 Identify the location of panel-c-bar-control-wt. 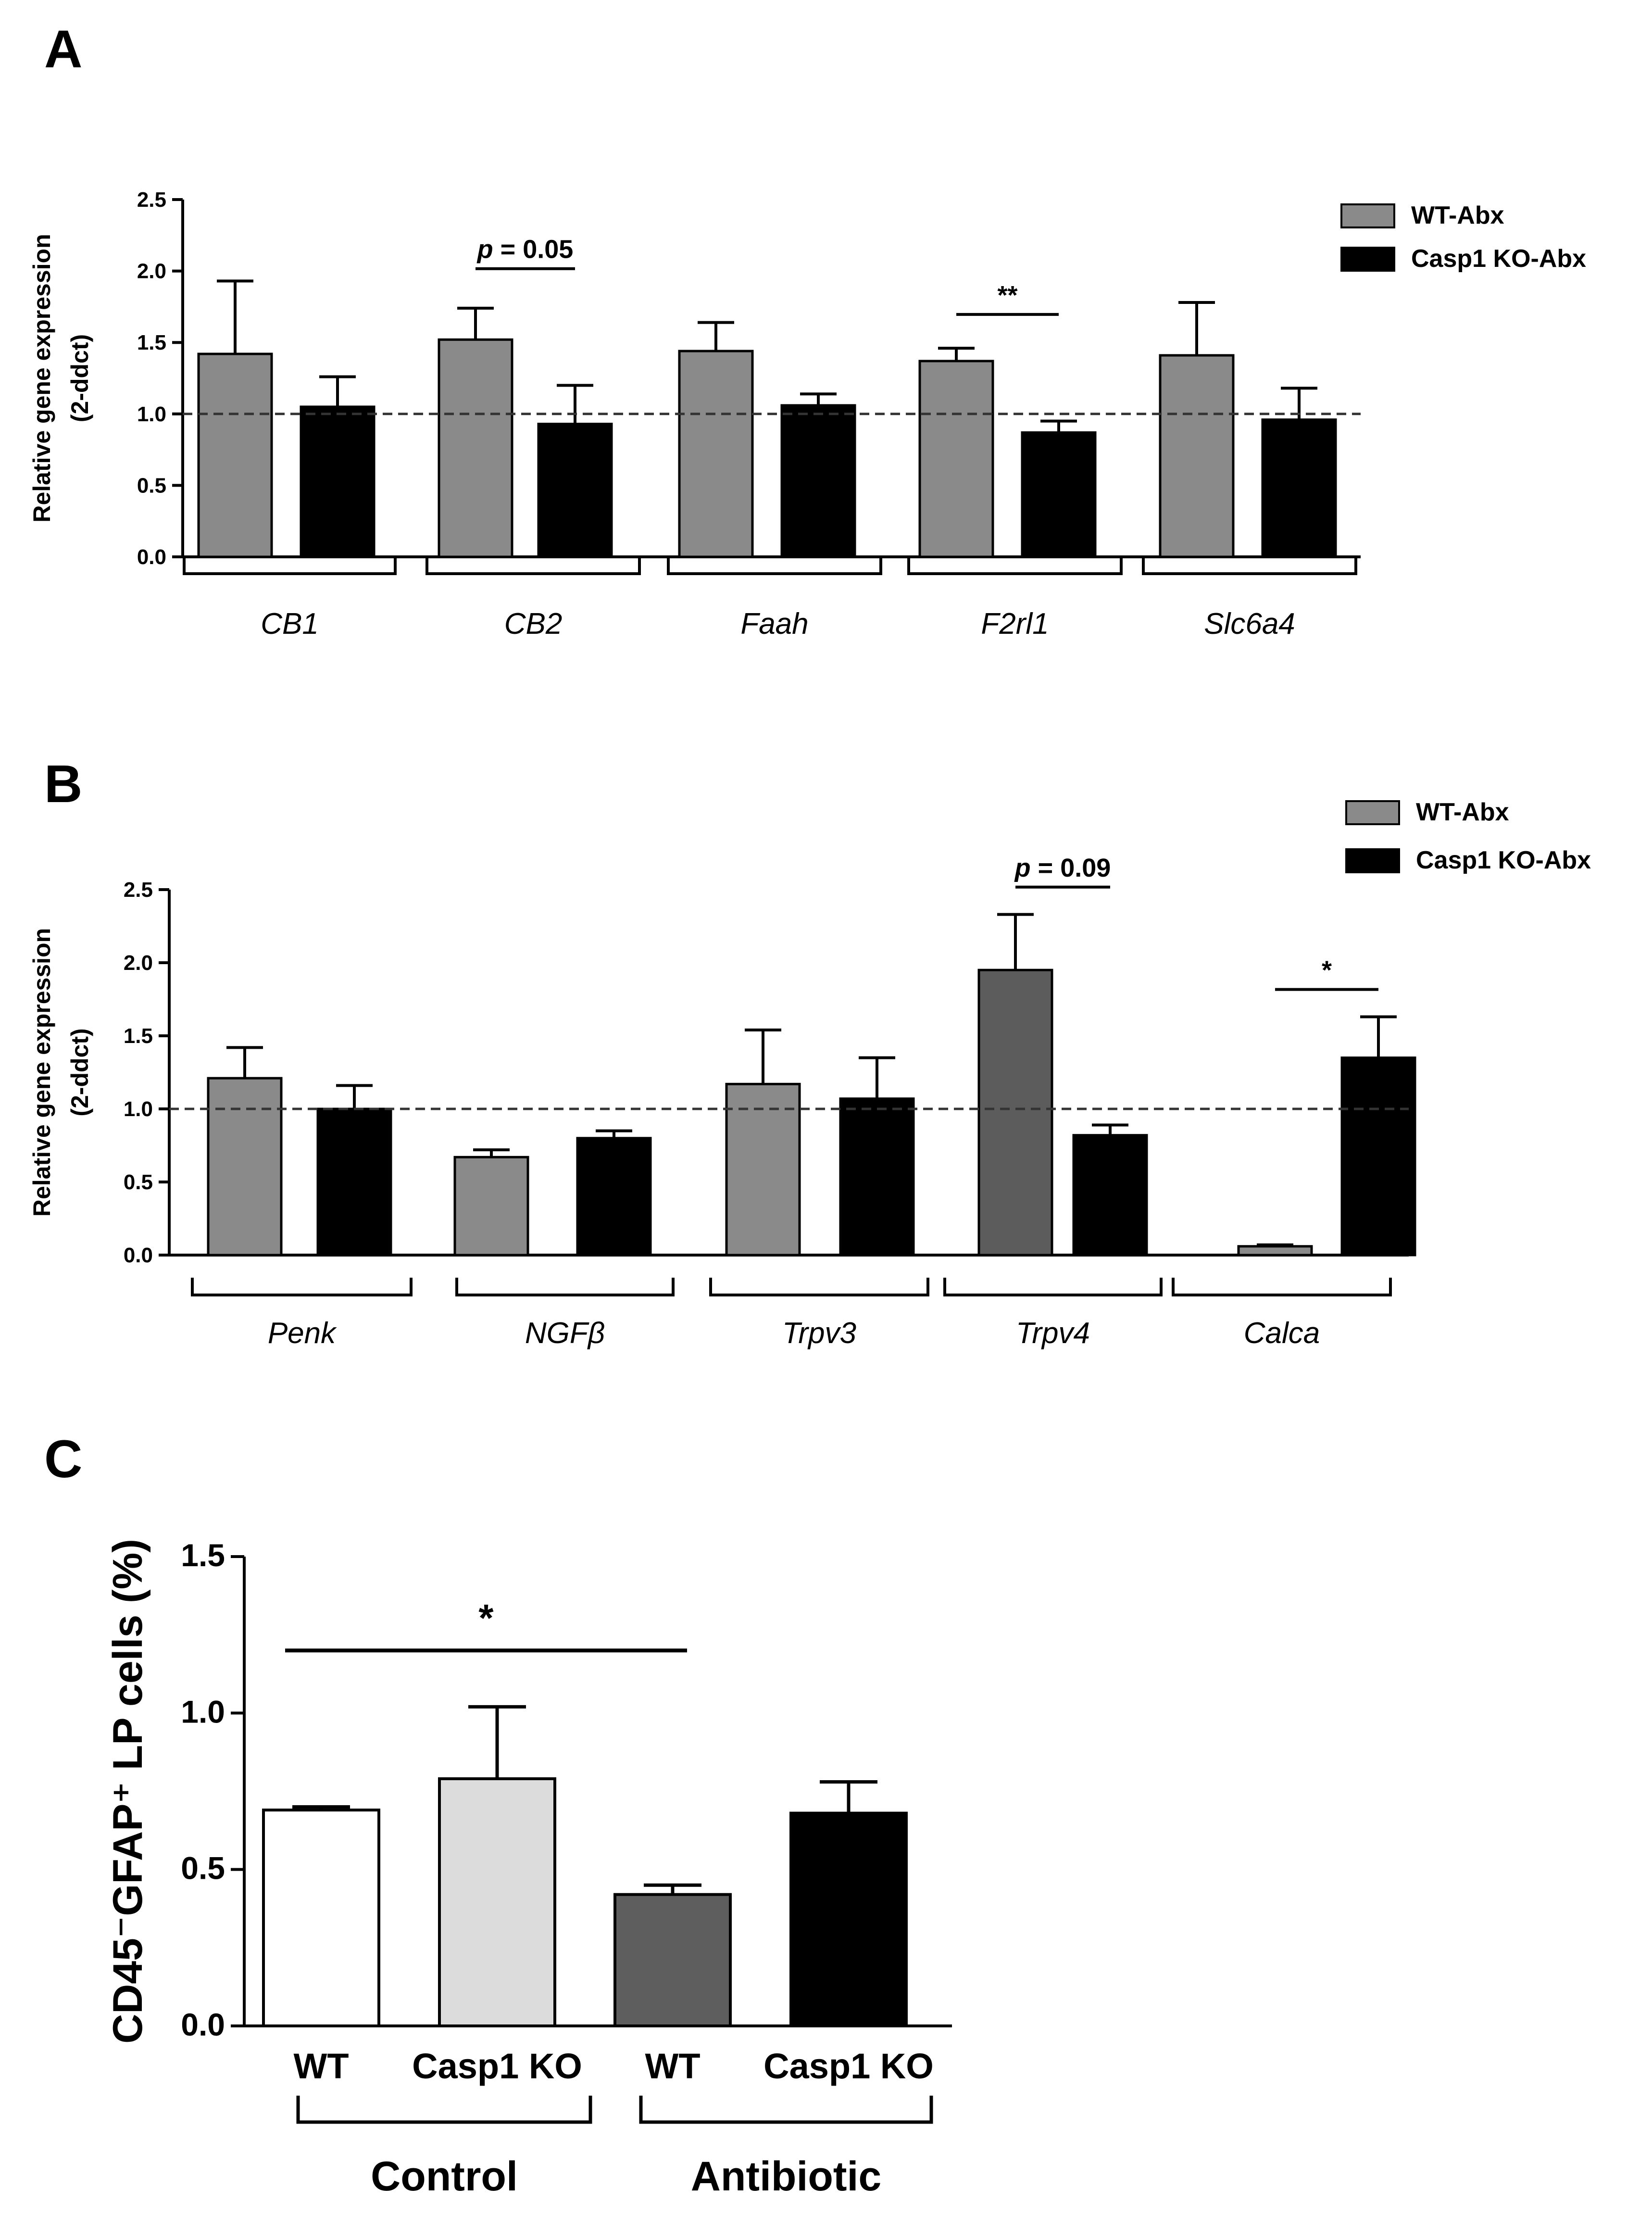
(321, 1919).